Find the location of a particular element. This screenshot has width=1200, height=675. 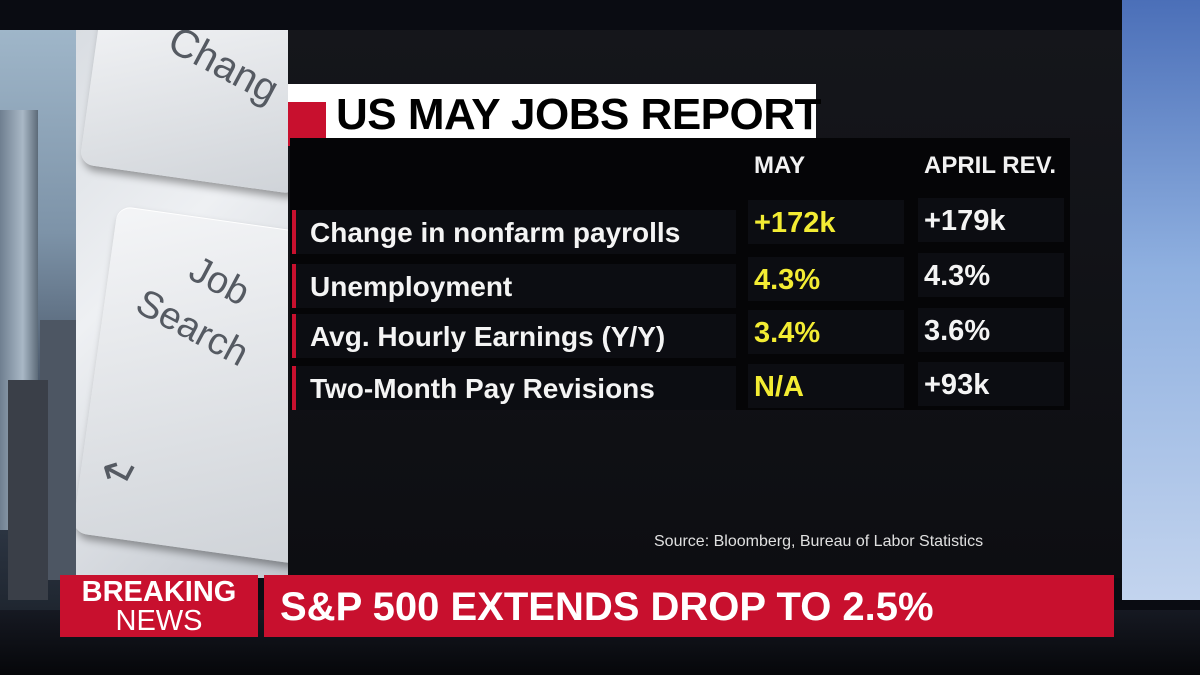

may-value: 4.3% is located at coordinates (787, 280).